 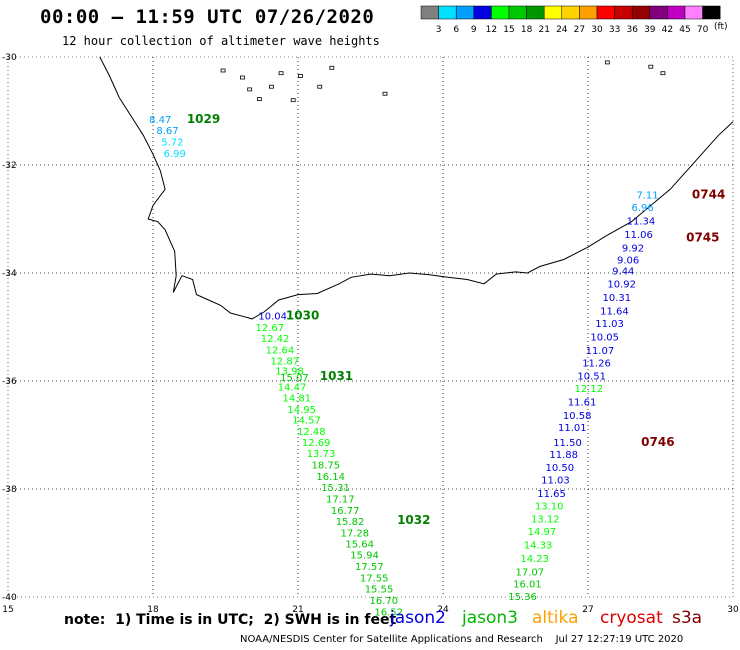 I want to click on pass-id-label: 1030, so click(x=302, y=315).